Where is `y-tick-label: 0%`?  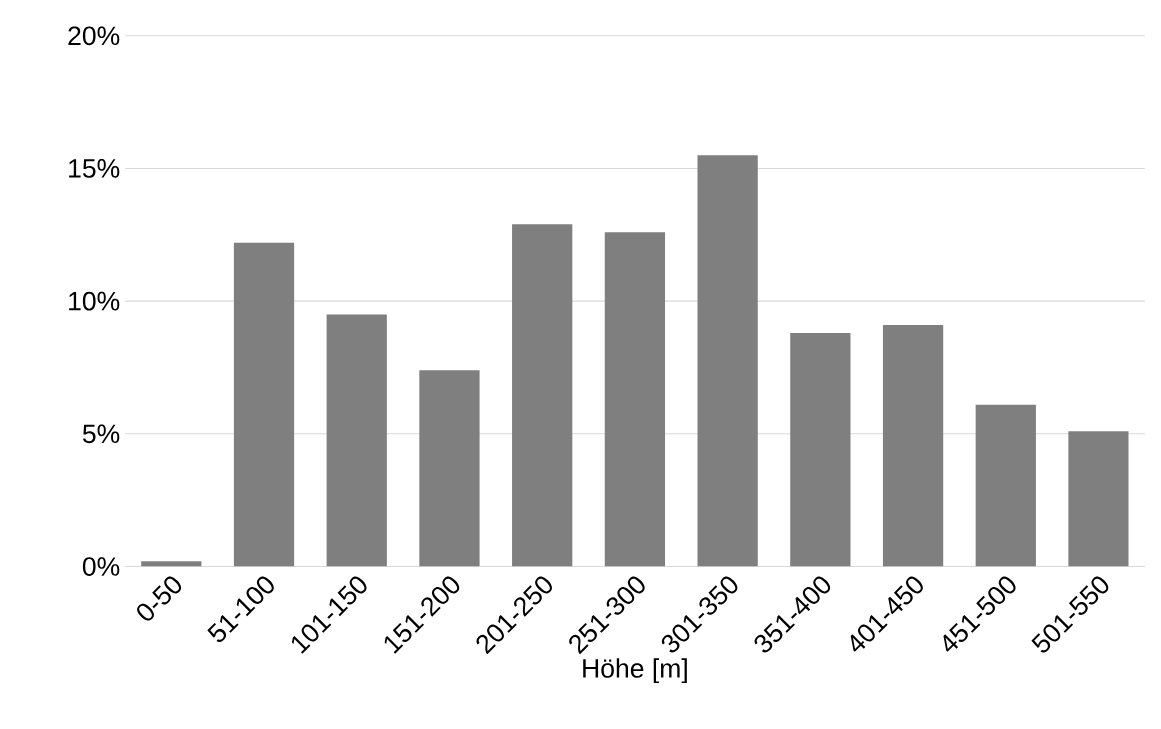
y-tick-label: 0% is located at coordinates (101, 566).